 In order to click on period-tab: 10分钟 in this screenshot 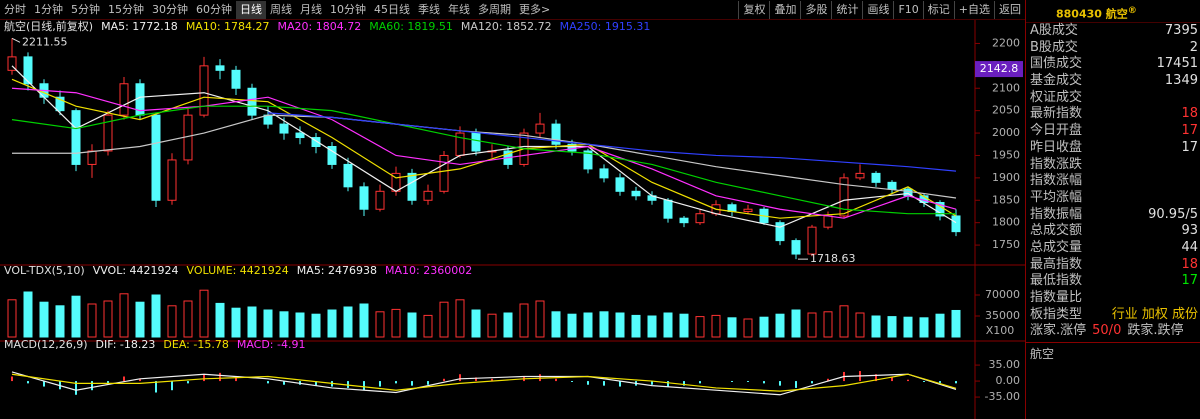, I will do `click(348, 9)`.